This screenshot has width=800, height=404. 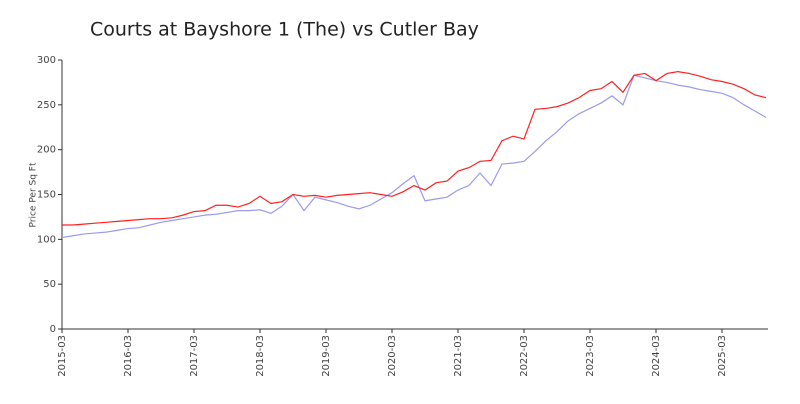 What do you see at coordinates (590, 356) in the screenshot?
I see `x-tick-label: 2023-03` at bounding box center [590, 356].